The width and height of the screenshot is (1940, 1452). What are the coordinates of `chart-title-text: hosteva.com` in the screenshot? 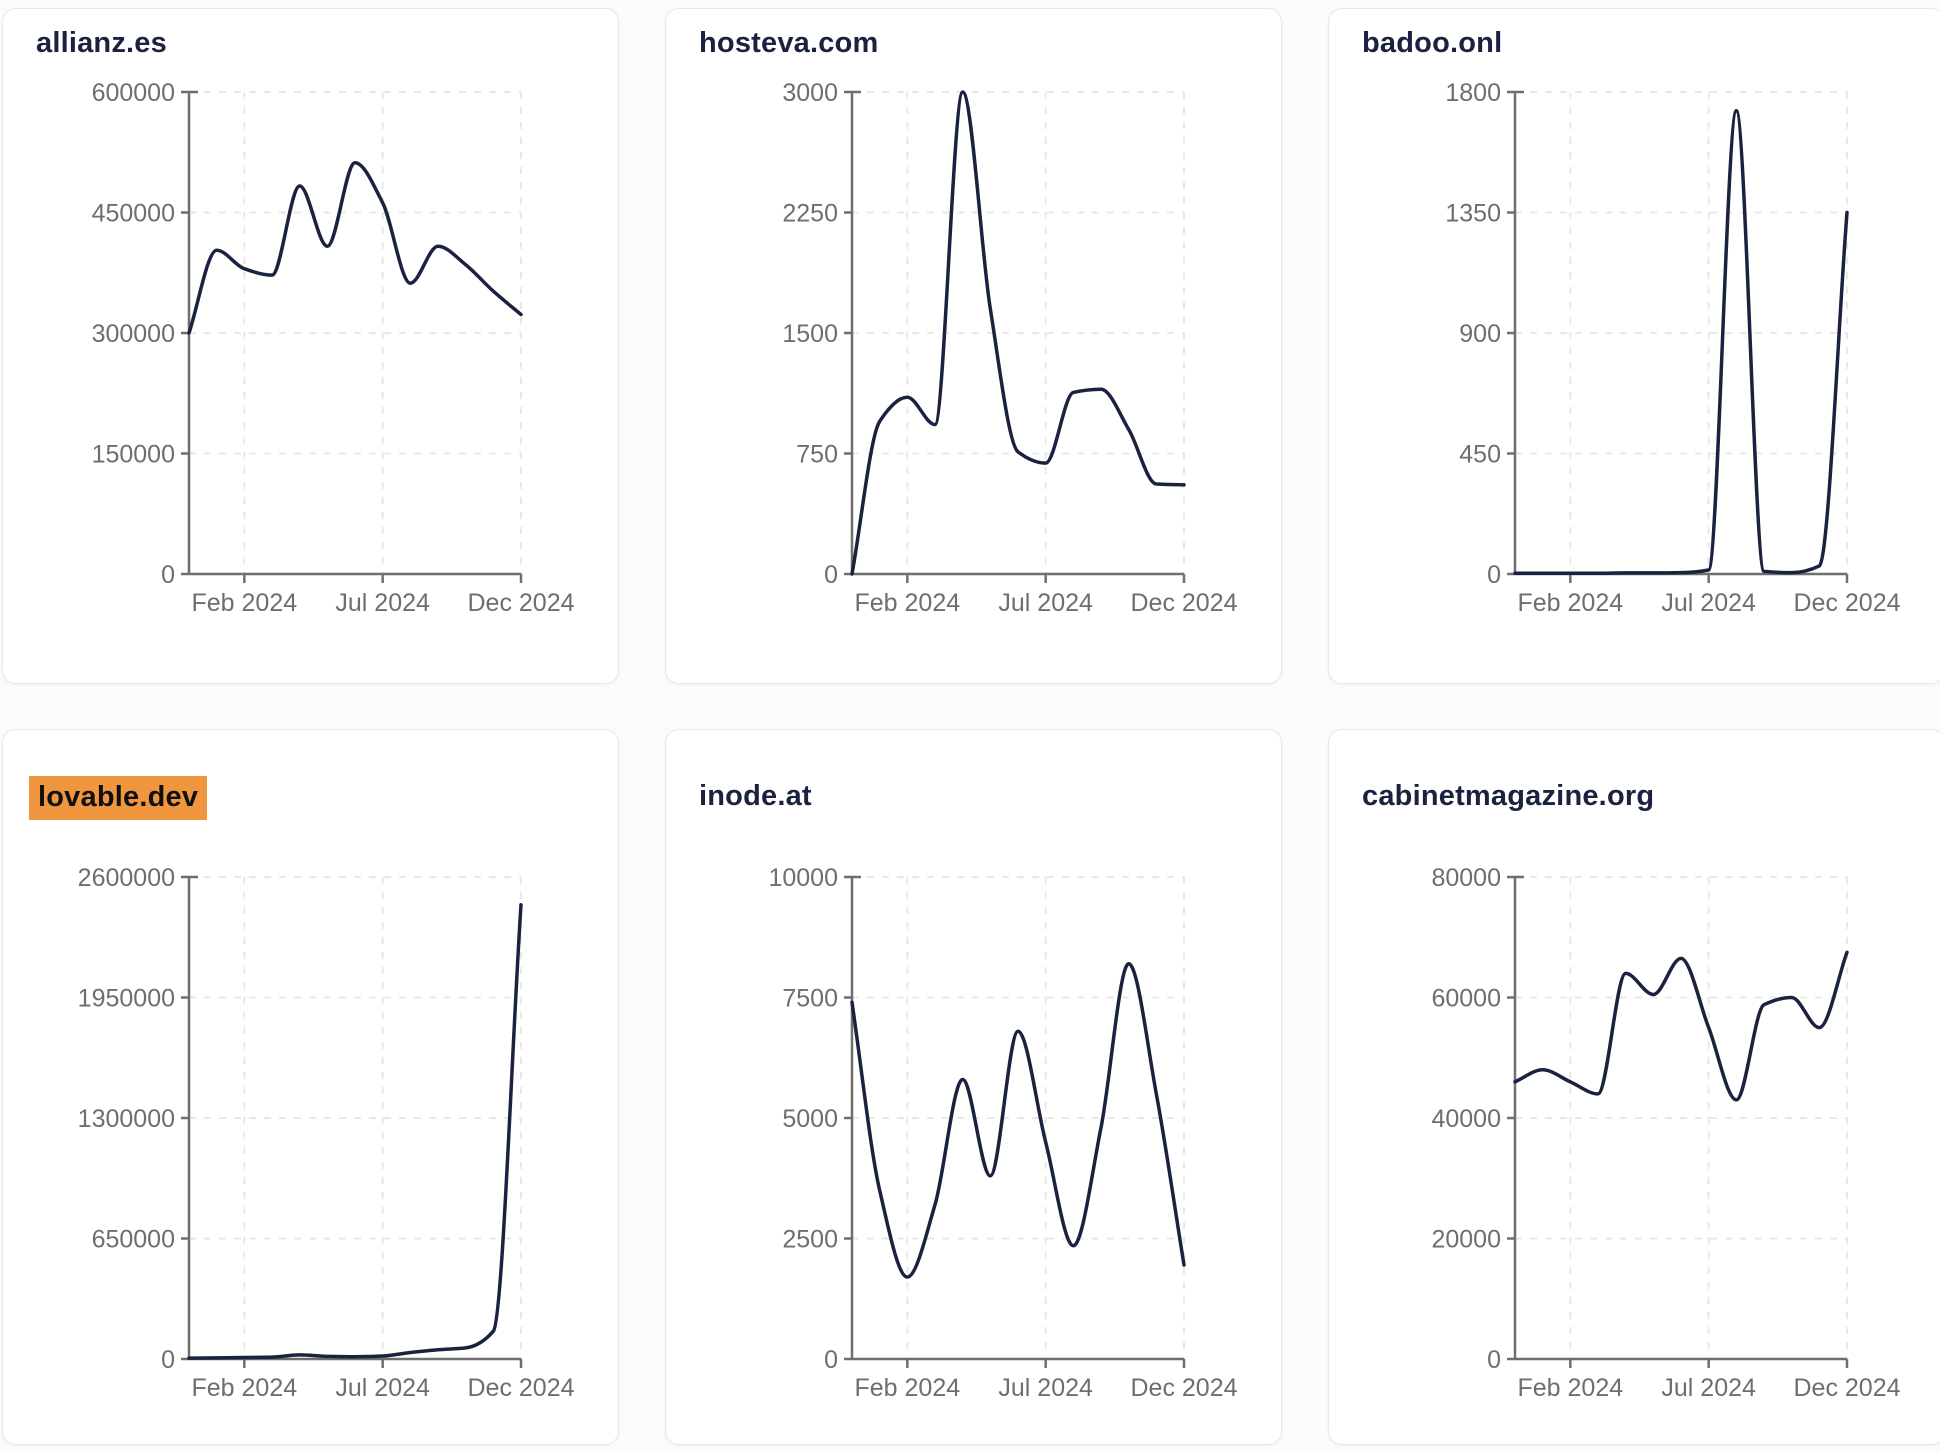 It's located at (789, 43).